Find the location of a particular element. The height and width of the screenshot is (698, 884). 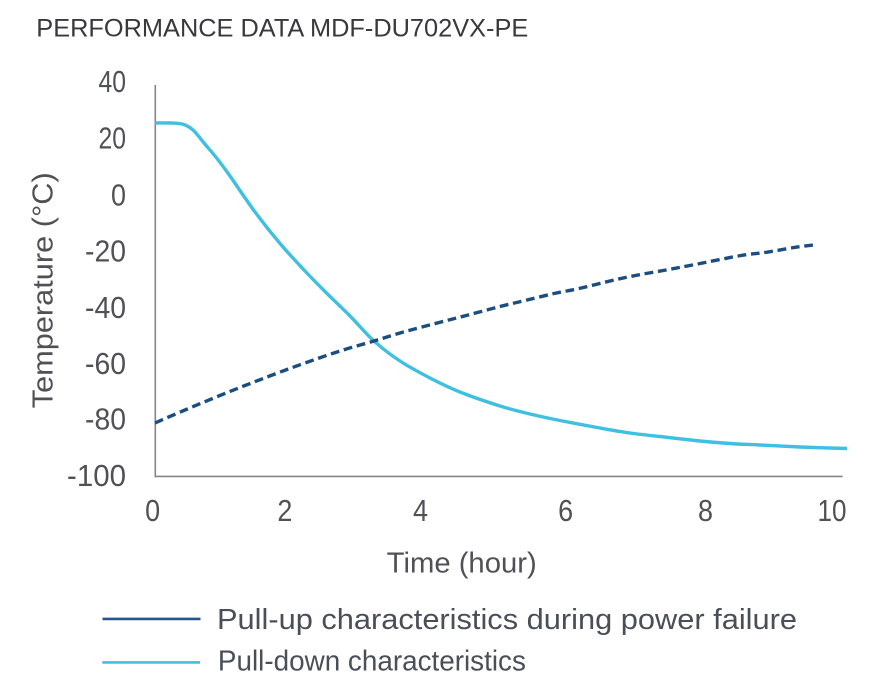

svg-text: -20 is located at coordinates (105, 252).